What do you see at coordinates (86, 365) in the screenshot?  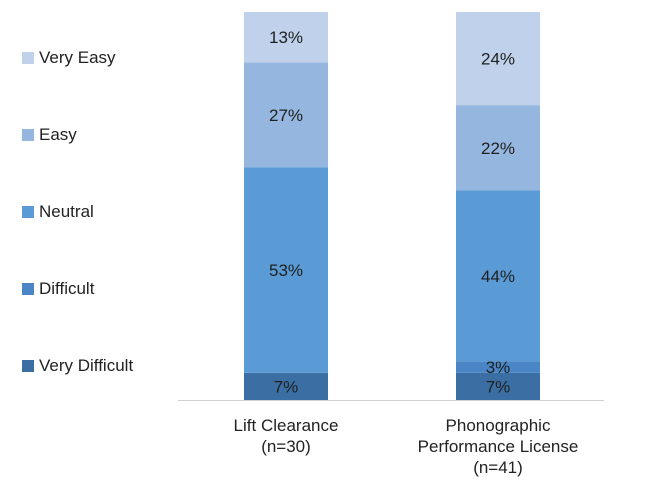 I see `legend-label: Very Difficult` at bounding box center [86, 365].